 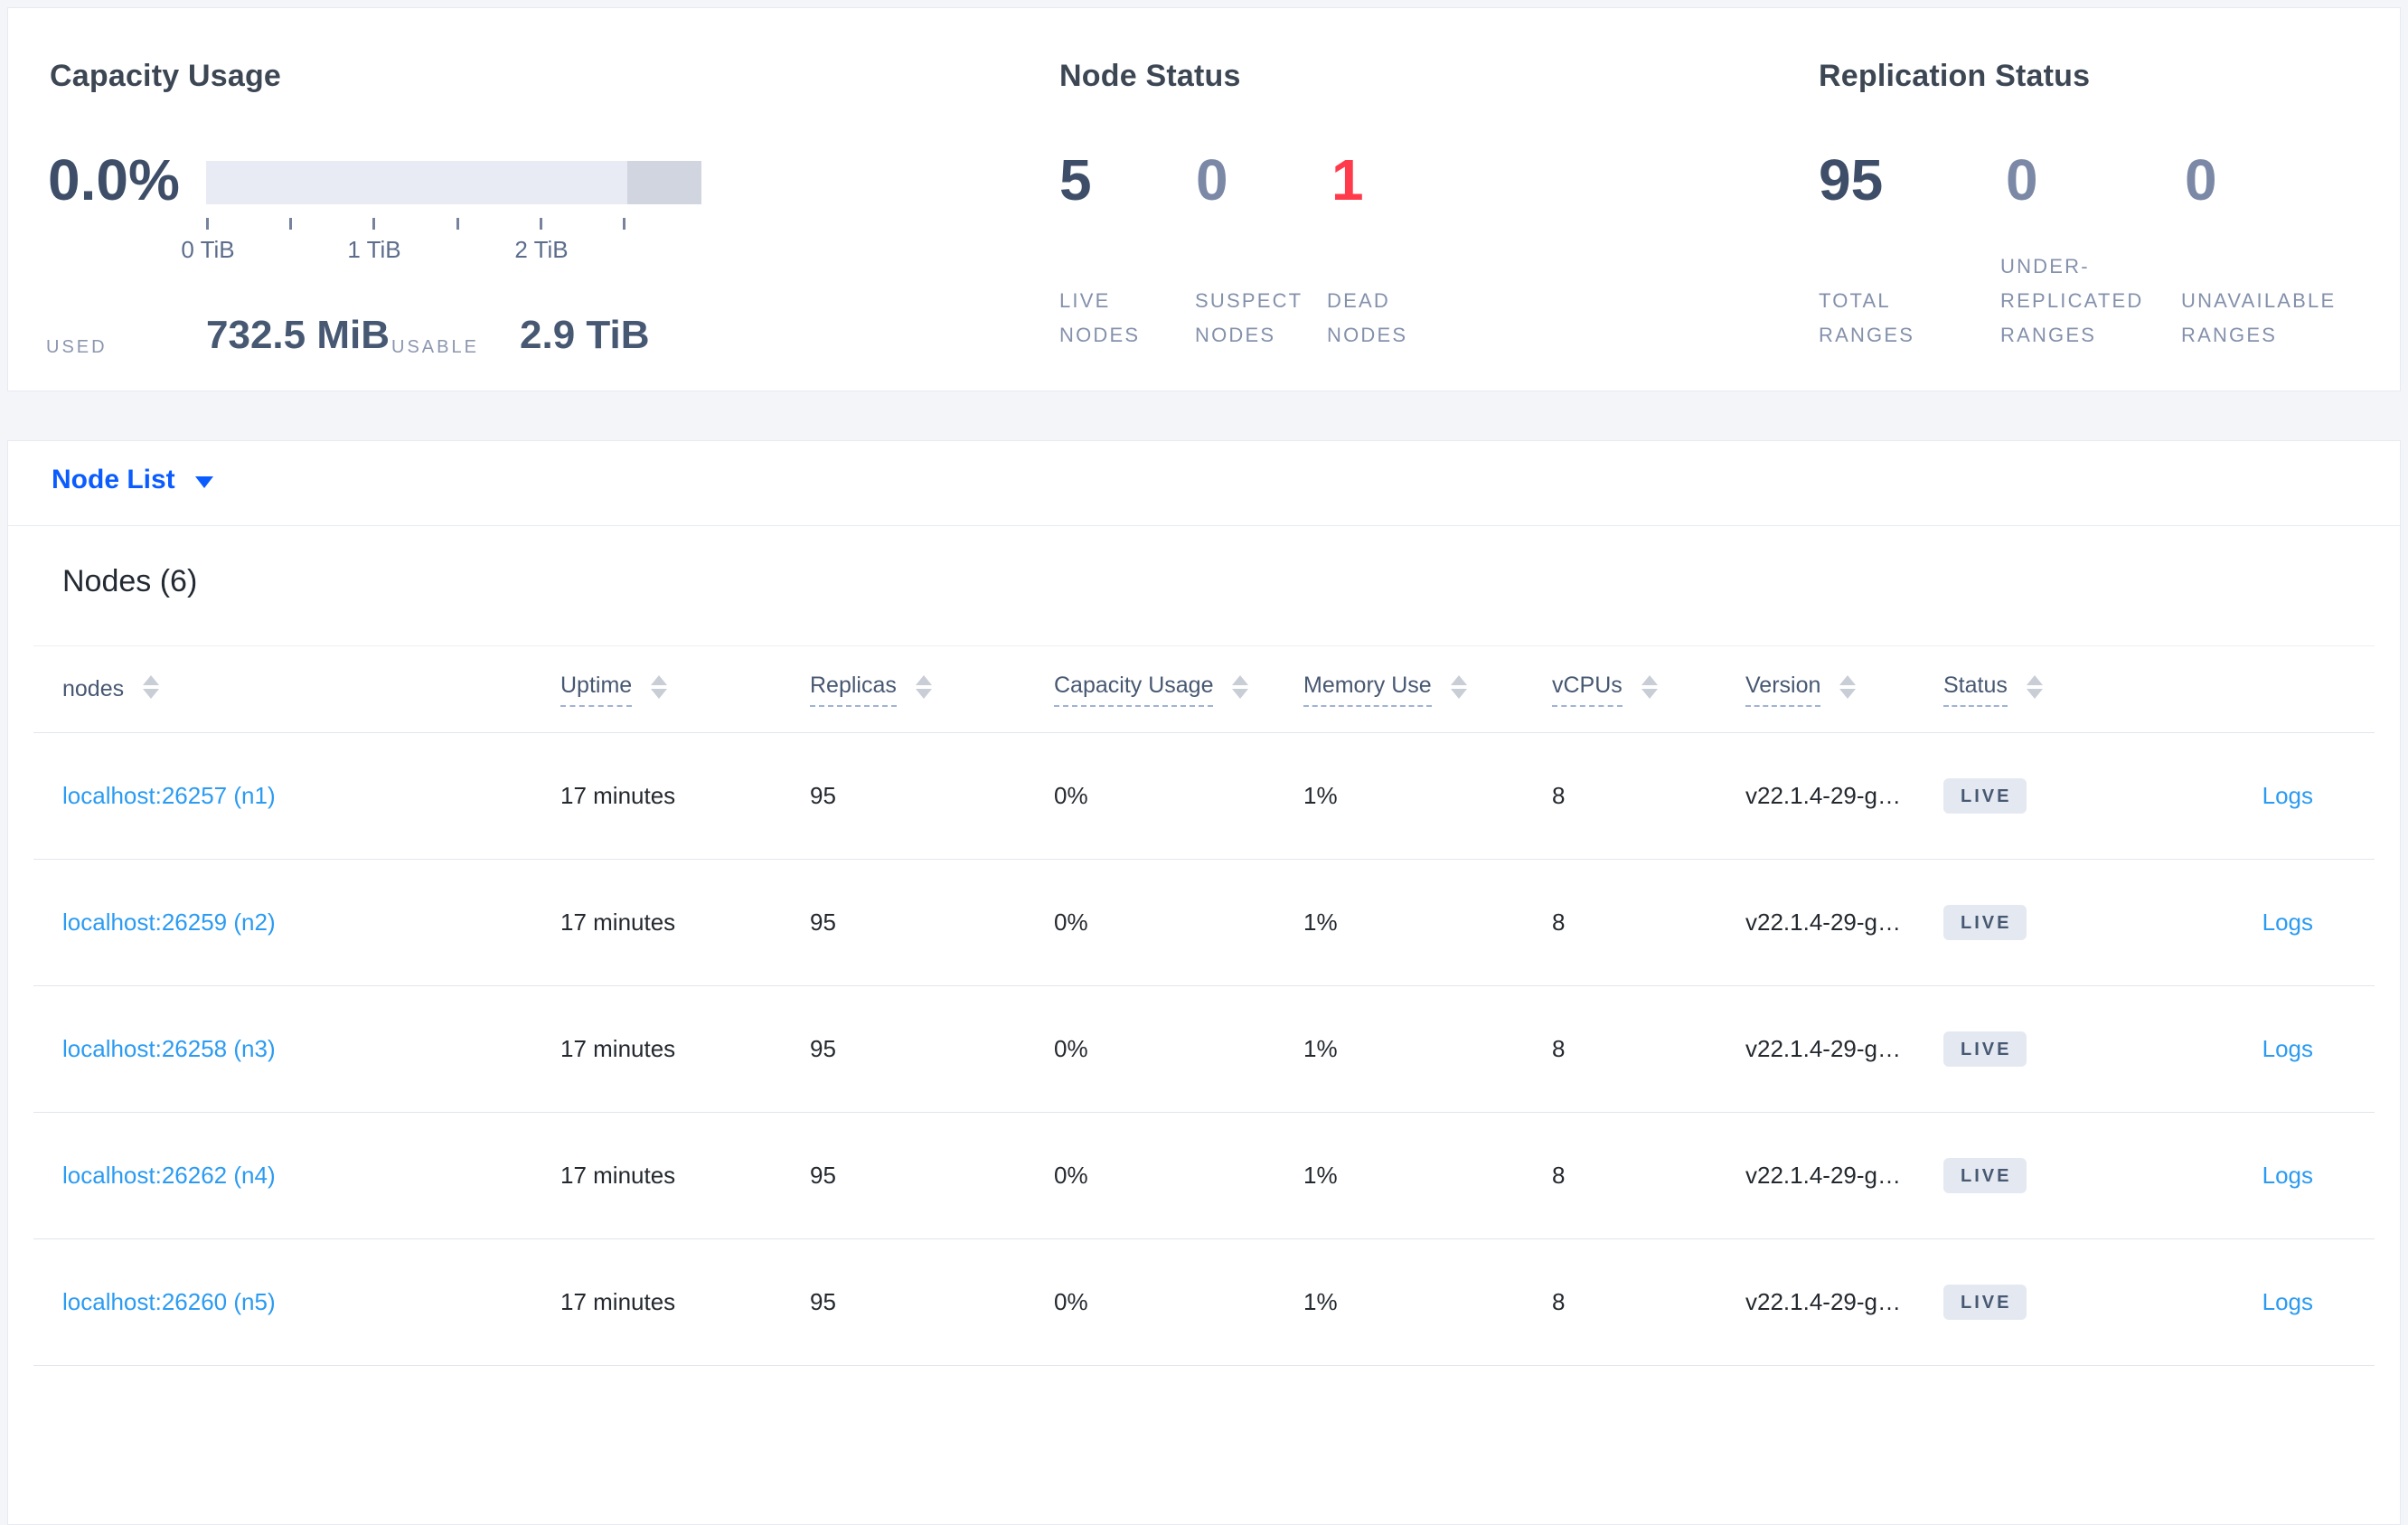 What do you see at coordinates (435, 347) in the screenshot?
I see `usable-label: USABLE` at bounding box center [435, 347].